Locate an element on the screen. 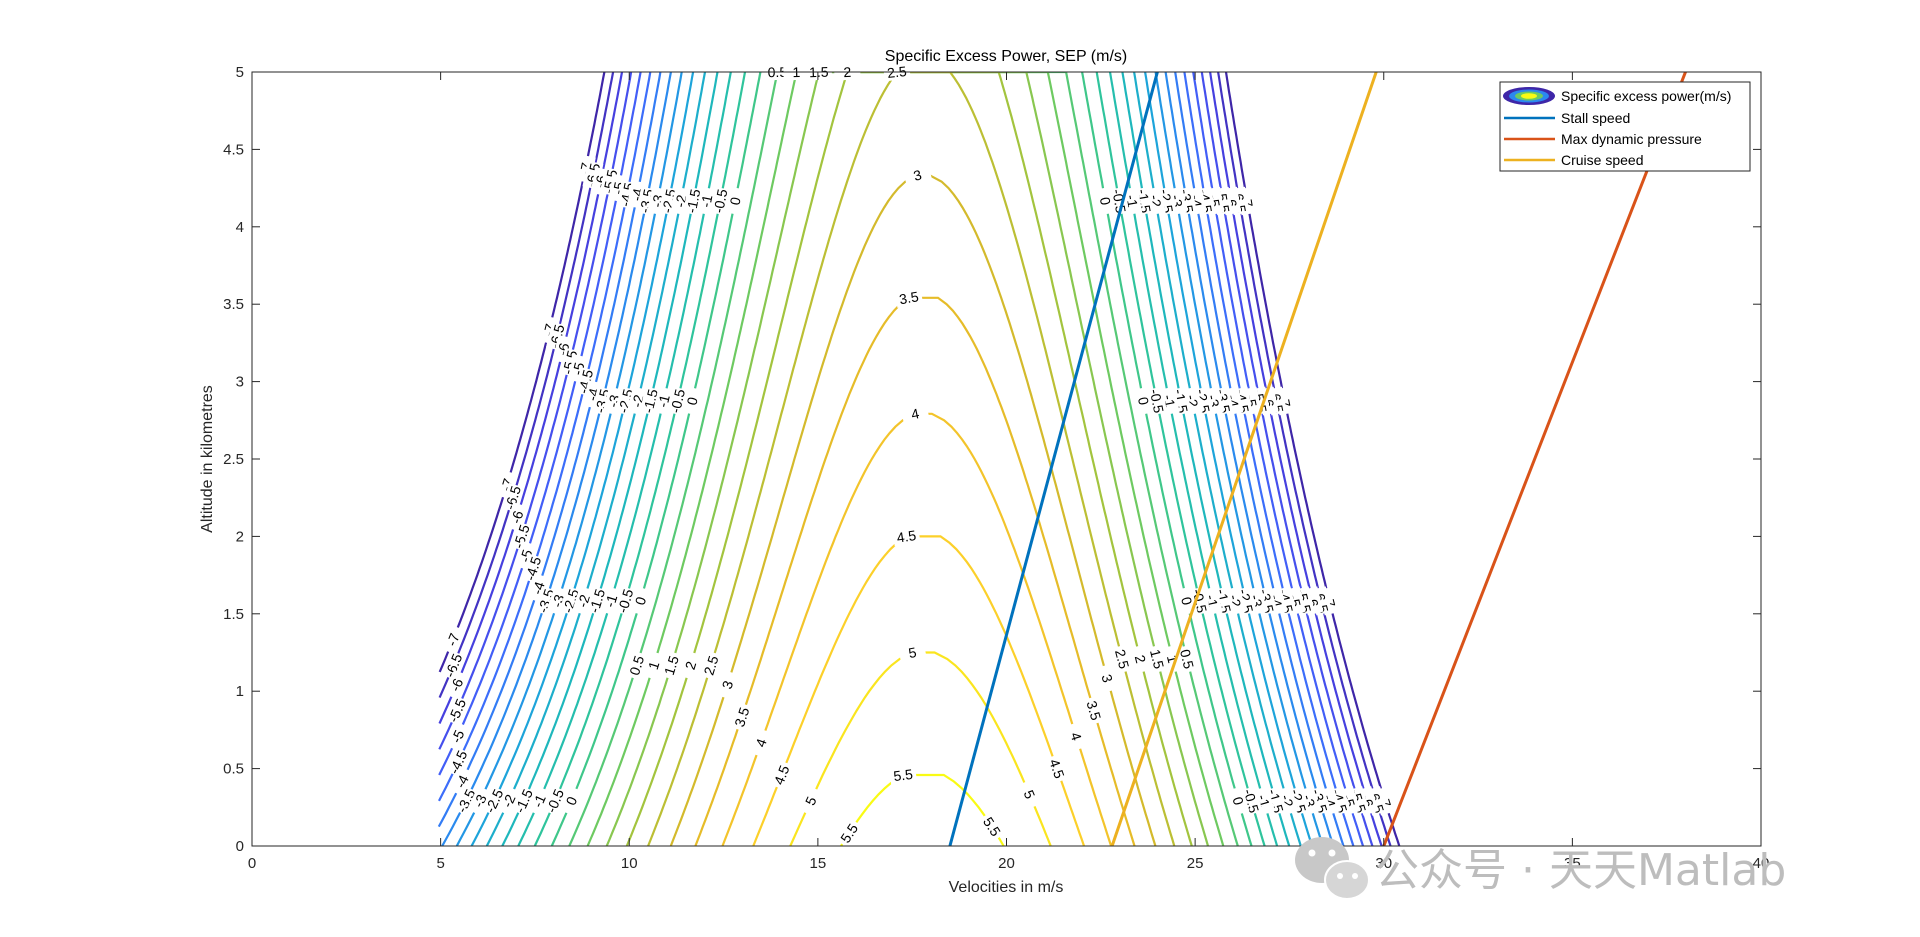 This screenshot has height=937, width=1920. x-tick-label: 25 is located at coordinates (1195, 863).